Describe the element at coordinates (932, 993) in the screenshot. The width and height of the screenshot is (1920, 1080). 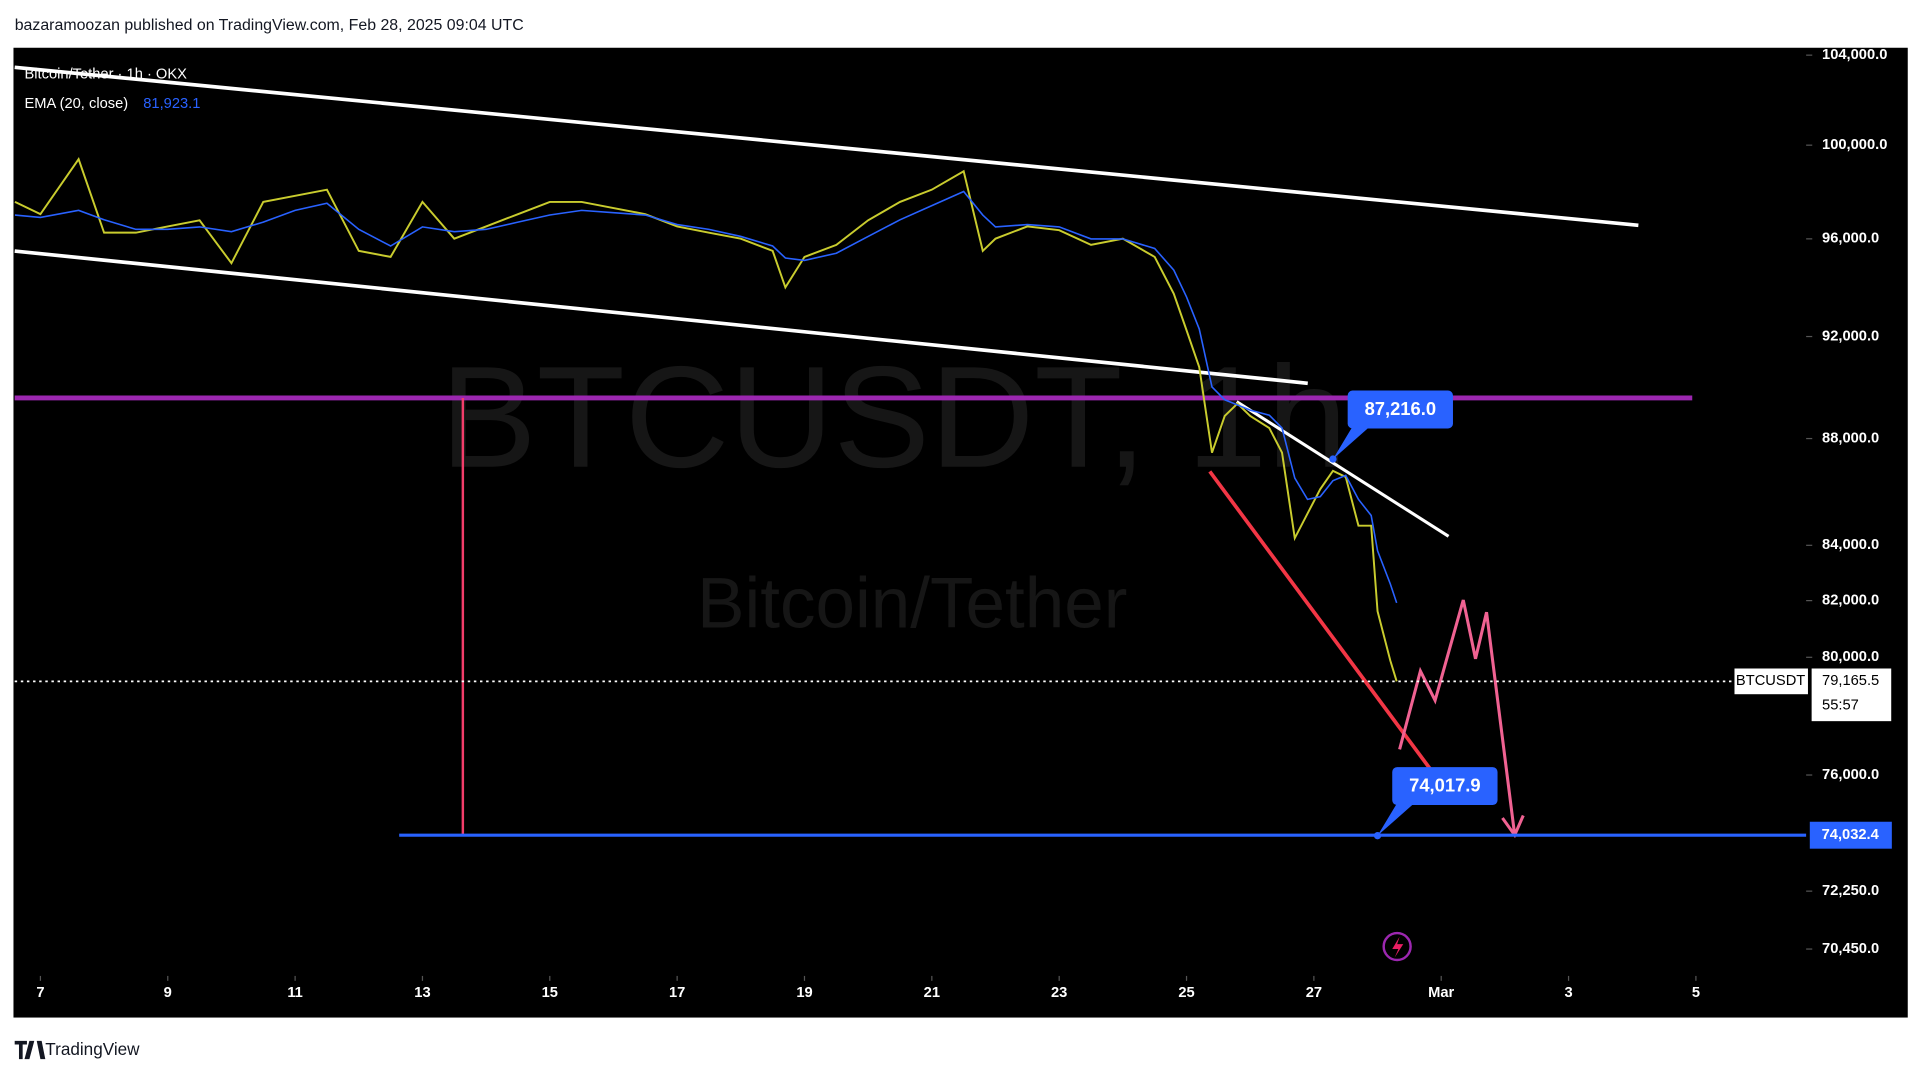
I see `x-tick-label: 21` at that location.